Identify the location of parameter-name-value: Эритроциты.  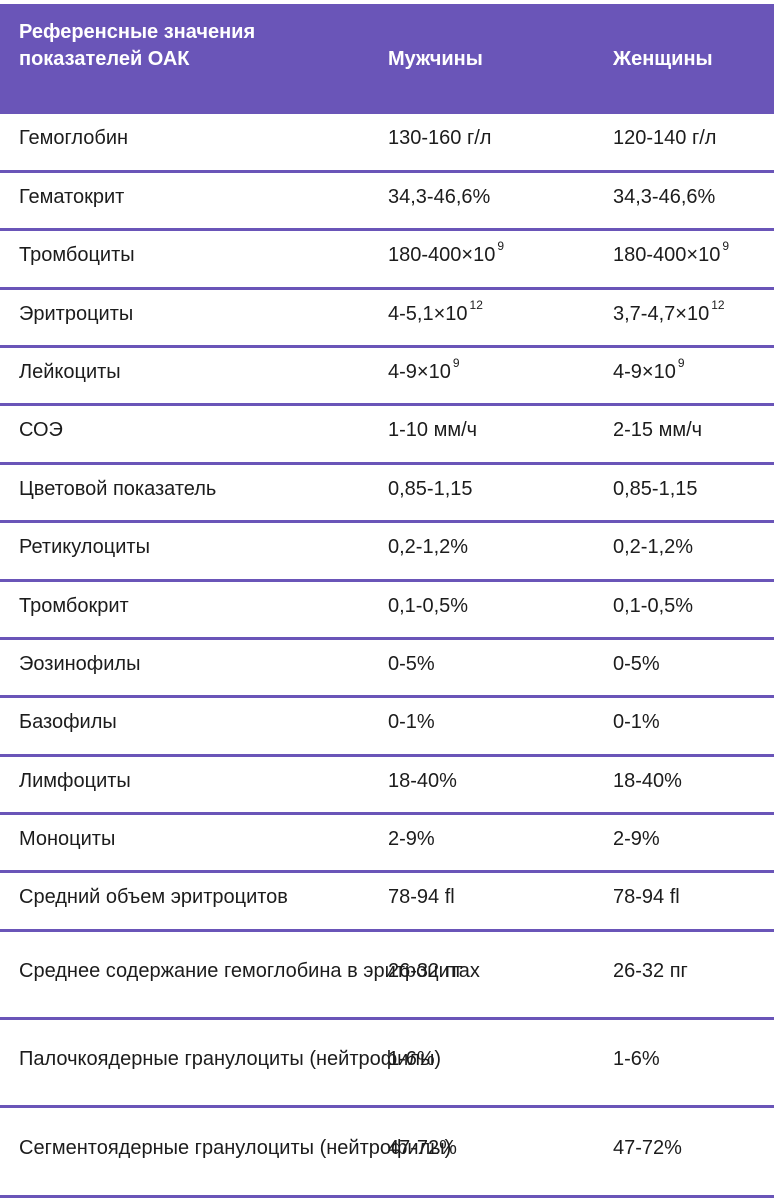
(76, 314).